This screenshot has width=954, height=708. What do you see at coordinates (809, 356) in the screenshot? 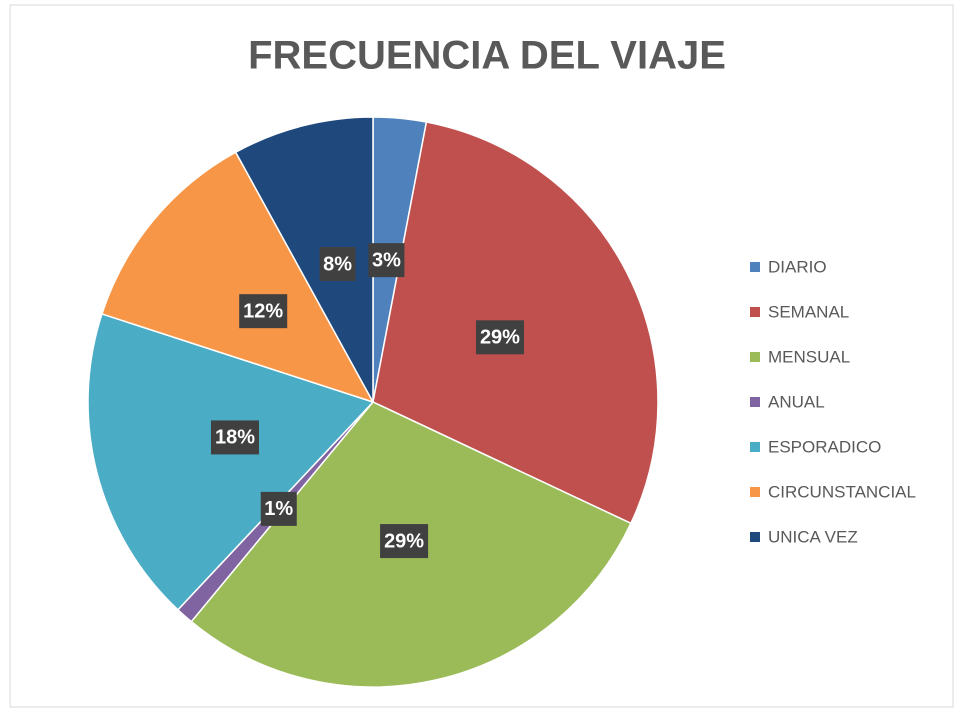
I see `legend-label: MENSUAL` at bounding box center [809, 356].